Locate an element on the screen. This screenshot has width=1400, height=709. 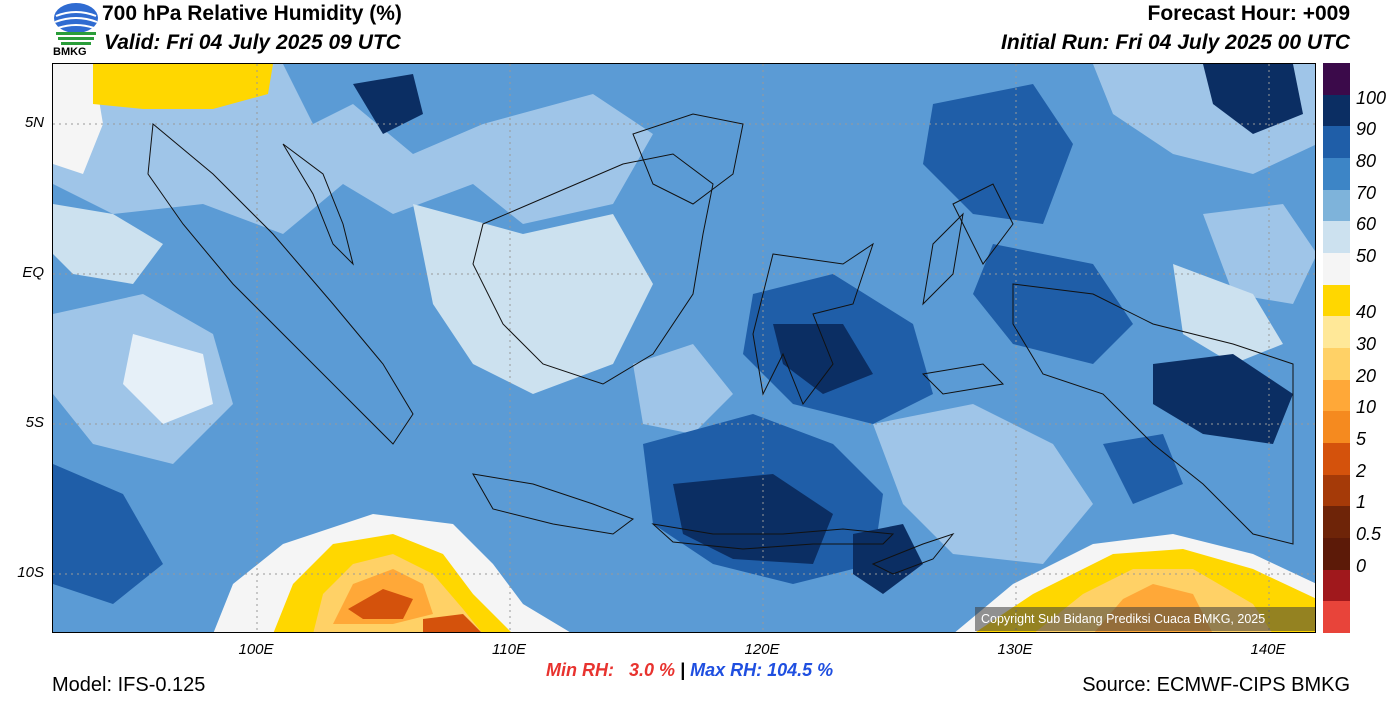
forecast-hour: Forecast Hour: +009 is located at coordinates (1249, 13).